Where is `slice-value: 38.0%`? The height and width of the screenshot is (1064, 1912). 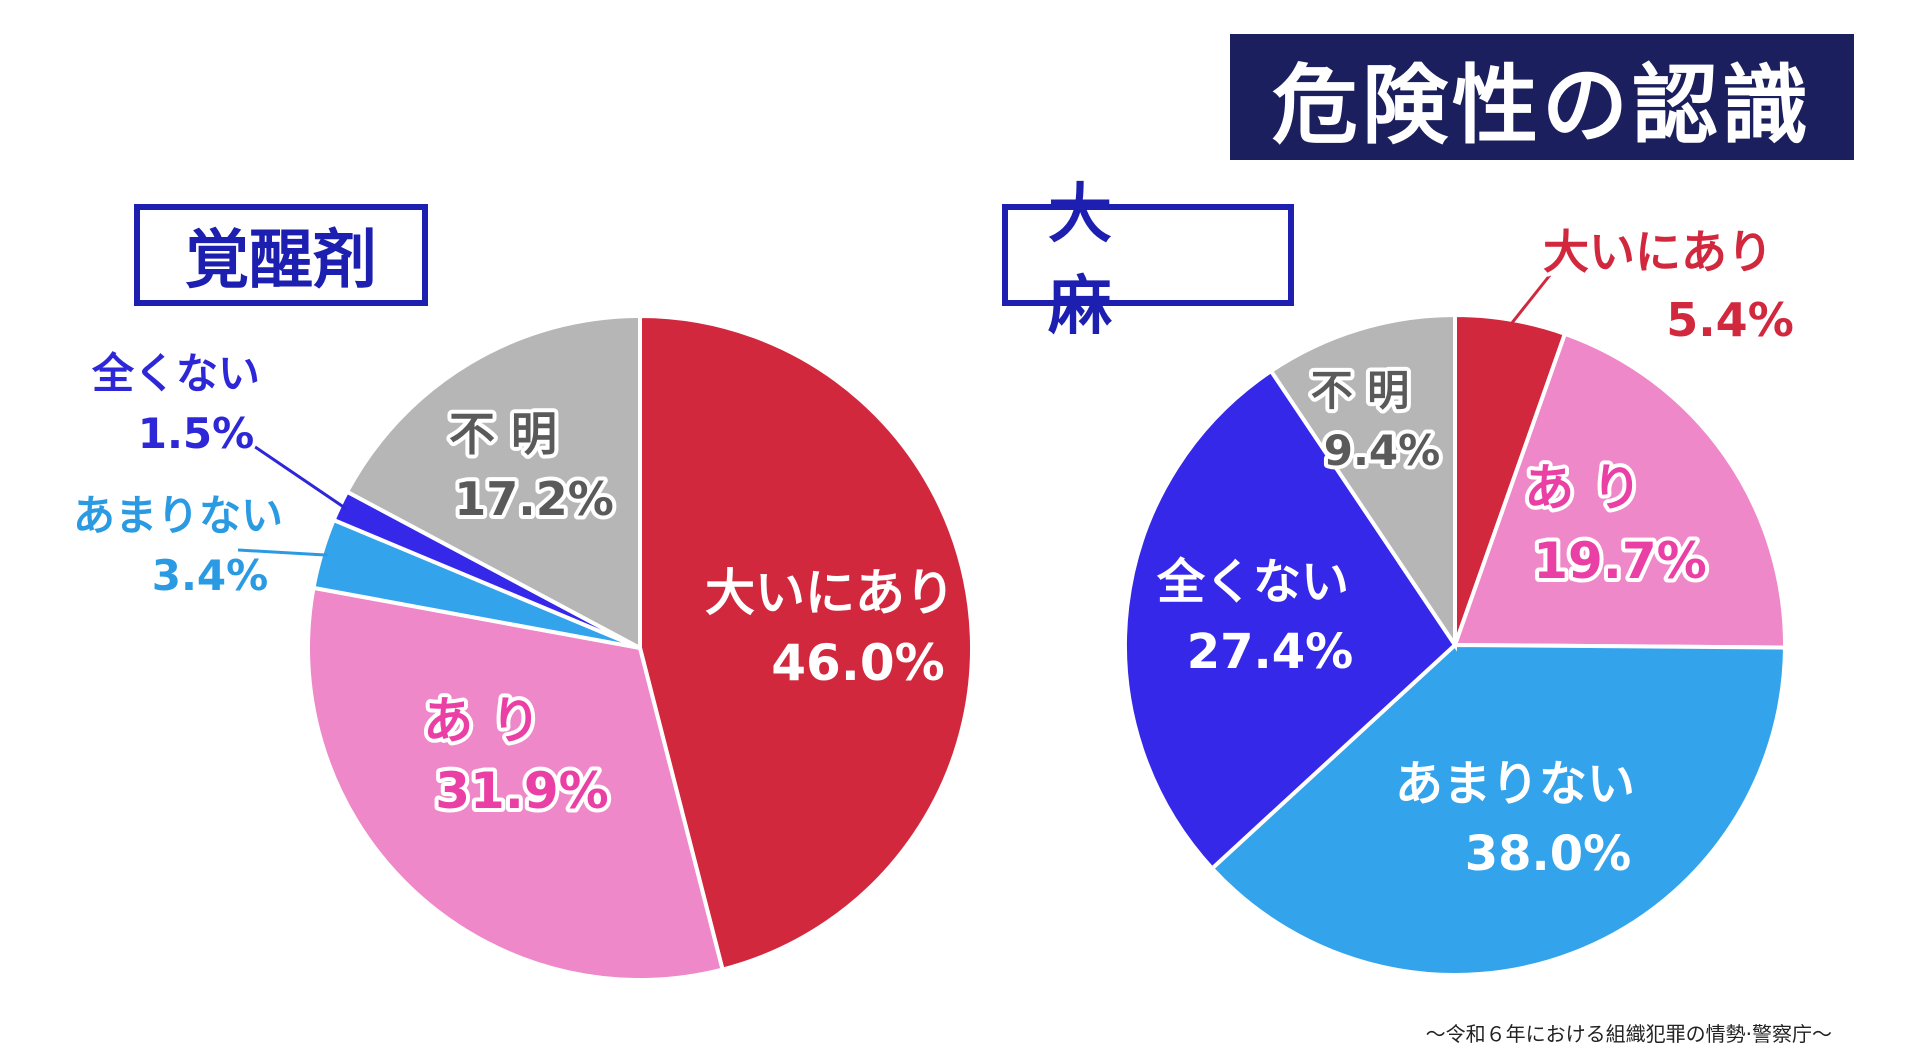
slice-value: 38.0% is located at coordinates (1548, 854).